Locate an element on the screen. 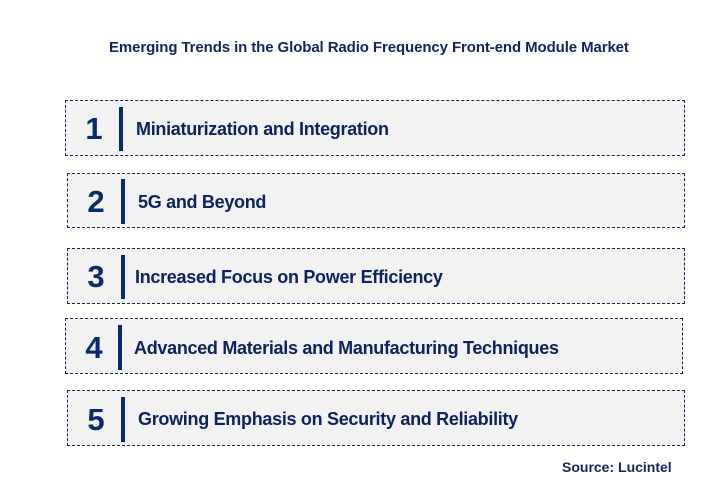 The width and height of the screenshot is (712, 501). trend-label: 5G and Beyond is located at coordinates (202, 202).